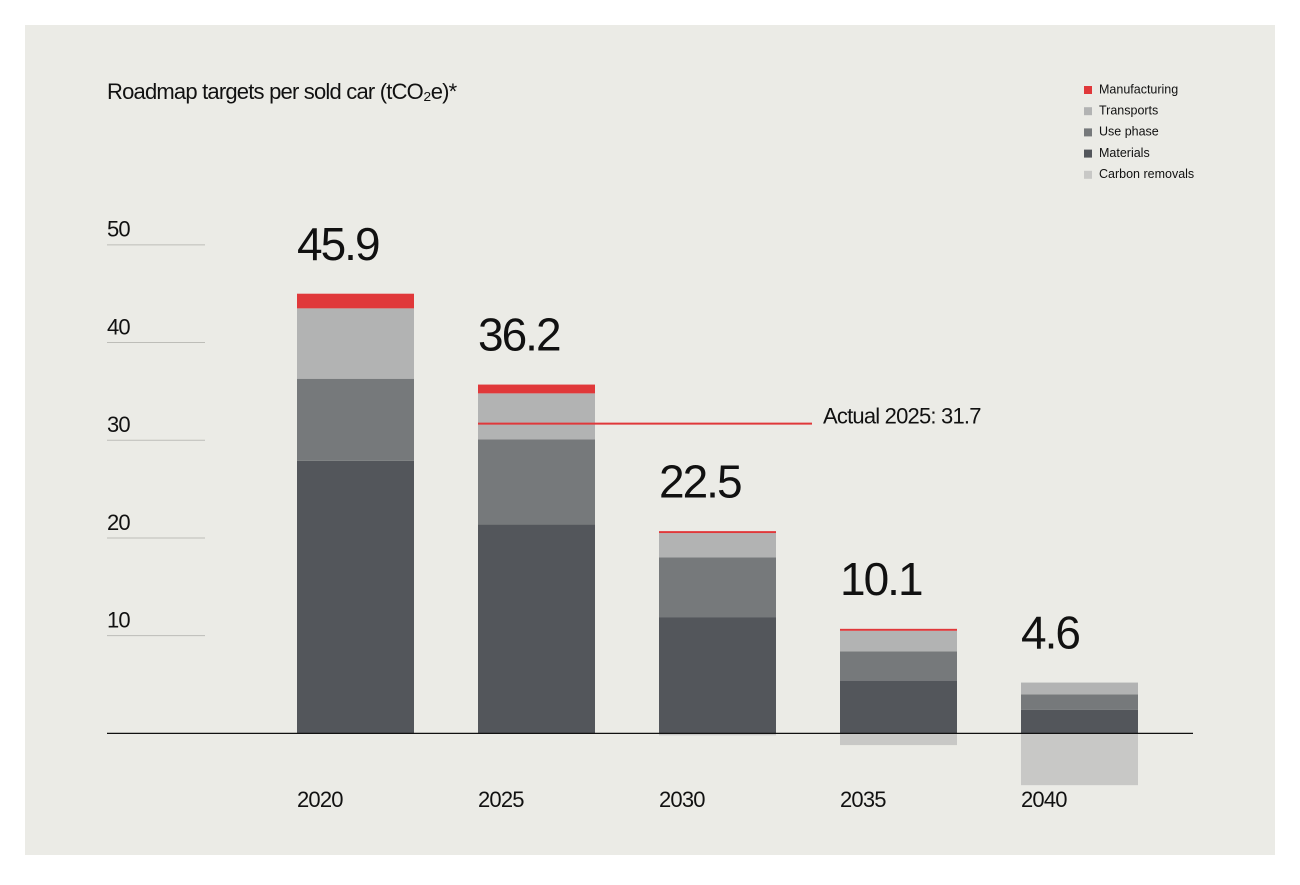 This screenshot has width=1300, height=885. I want to click on legend-label: Manufacturing, so click(1138, 89).